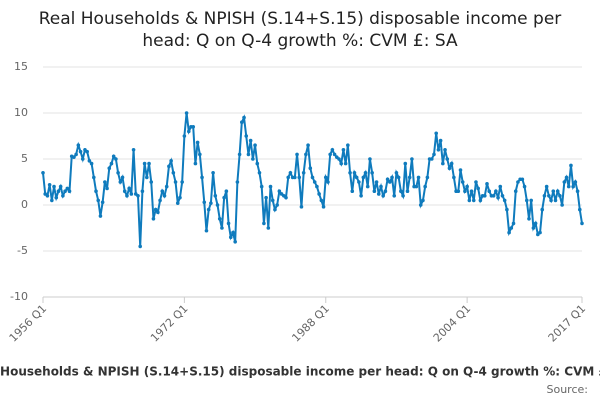 The width and height of the screenshot is (600, 400). What do you see at coordinates (21, 66) in the screenshot?
I see `y-tick-label: 15` at bounding box center [21, 66].